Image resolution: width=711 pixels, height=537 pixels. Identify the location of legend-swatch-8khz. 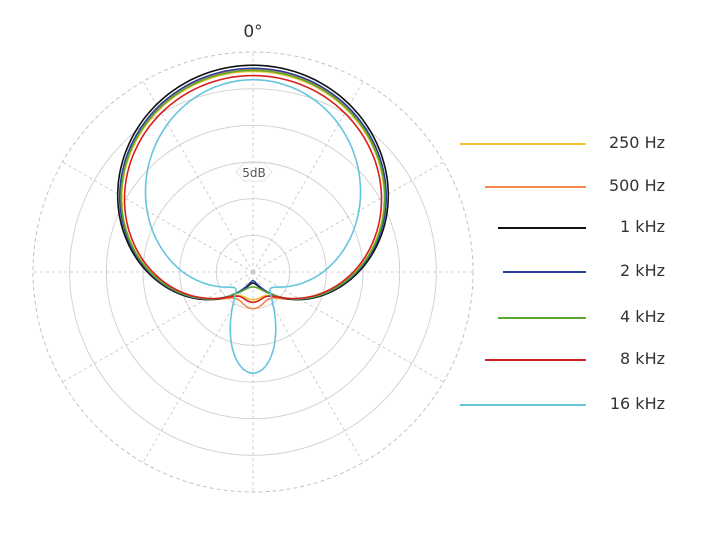
(535, 360).